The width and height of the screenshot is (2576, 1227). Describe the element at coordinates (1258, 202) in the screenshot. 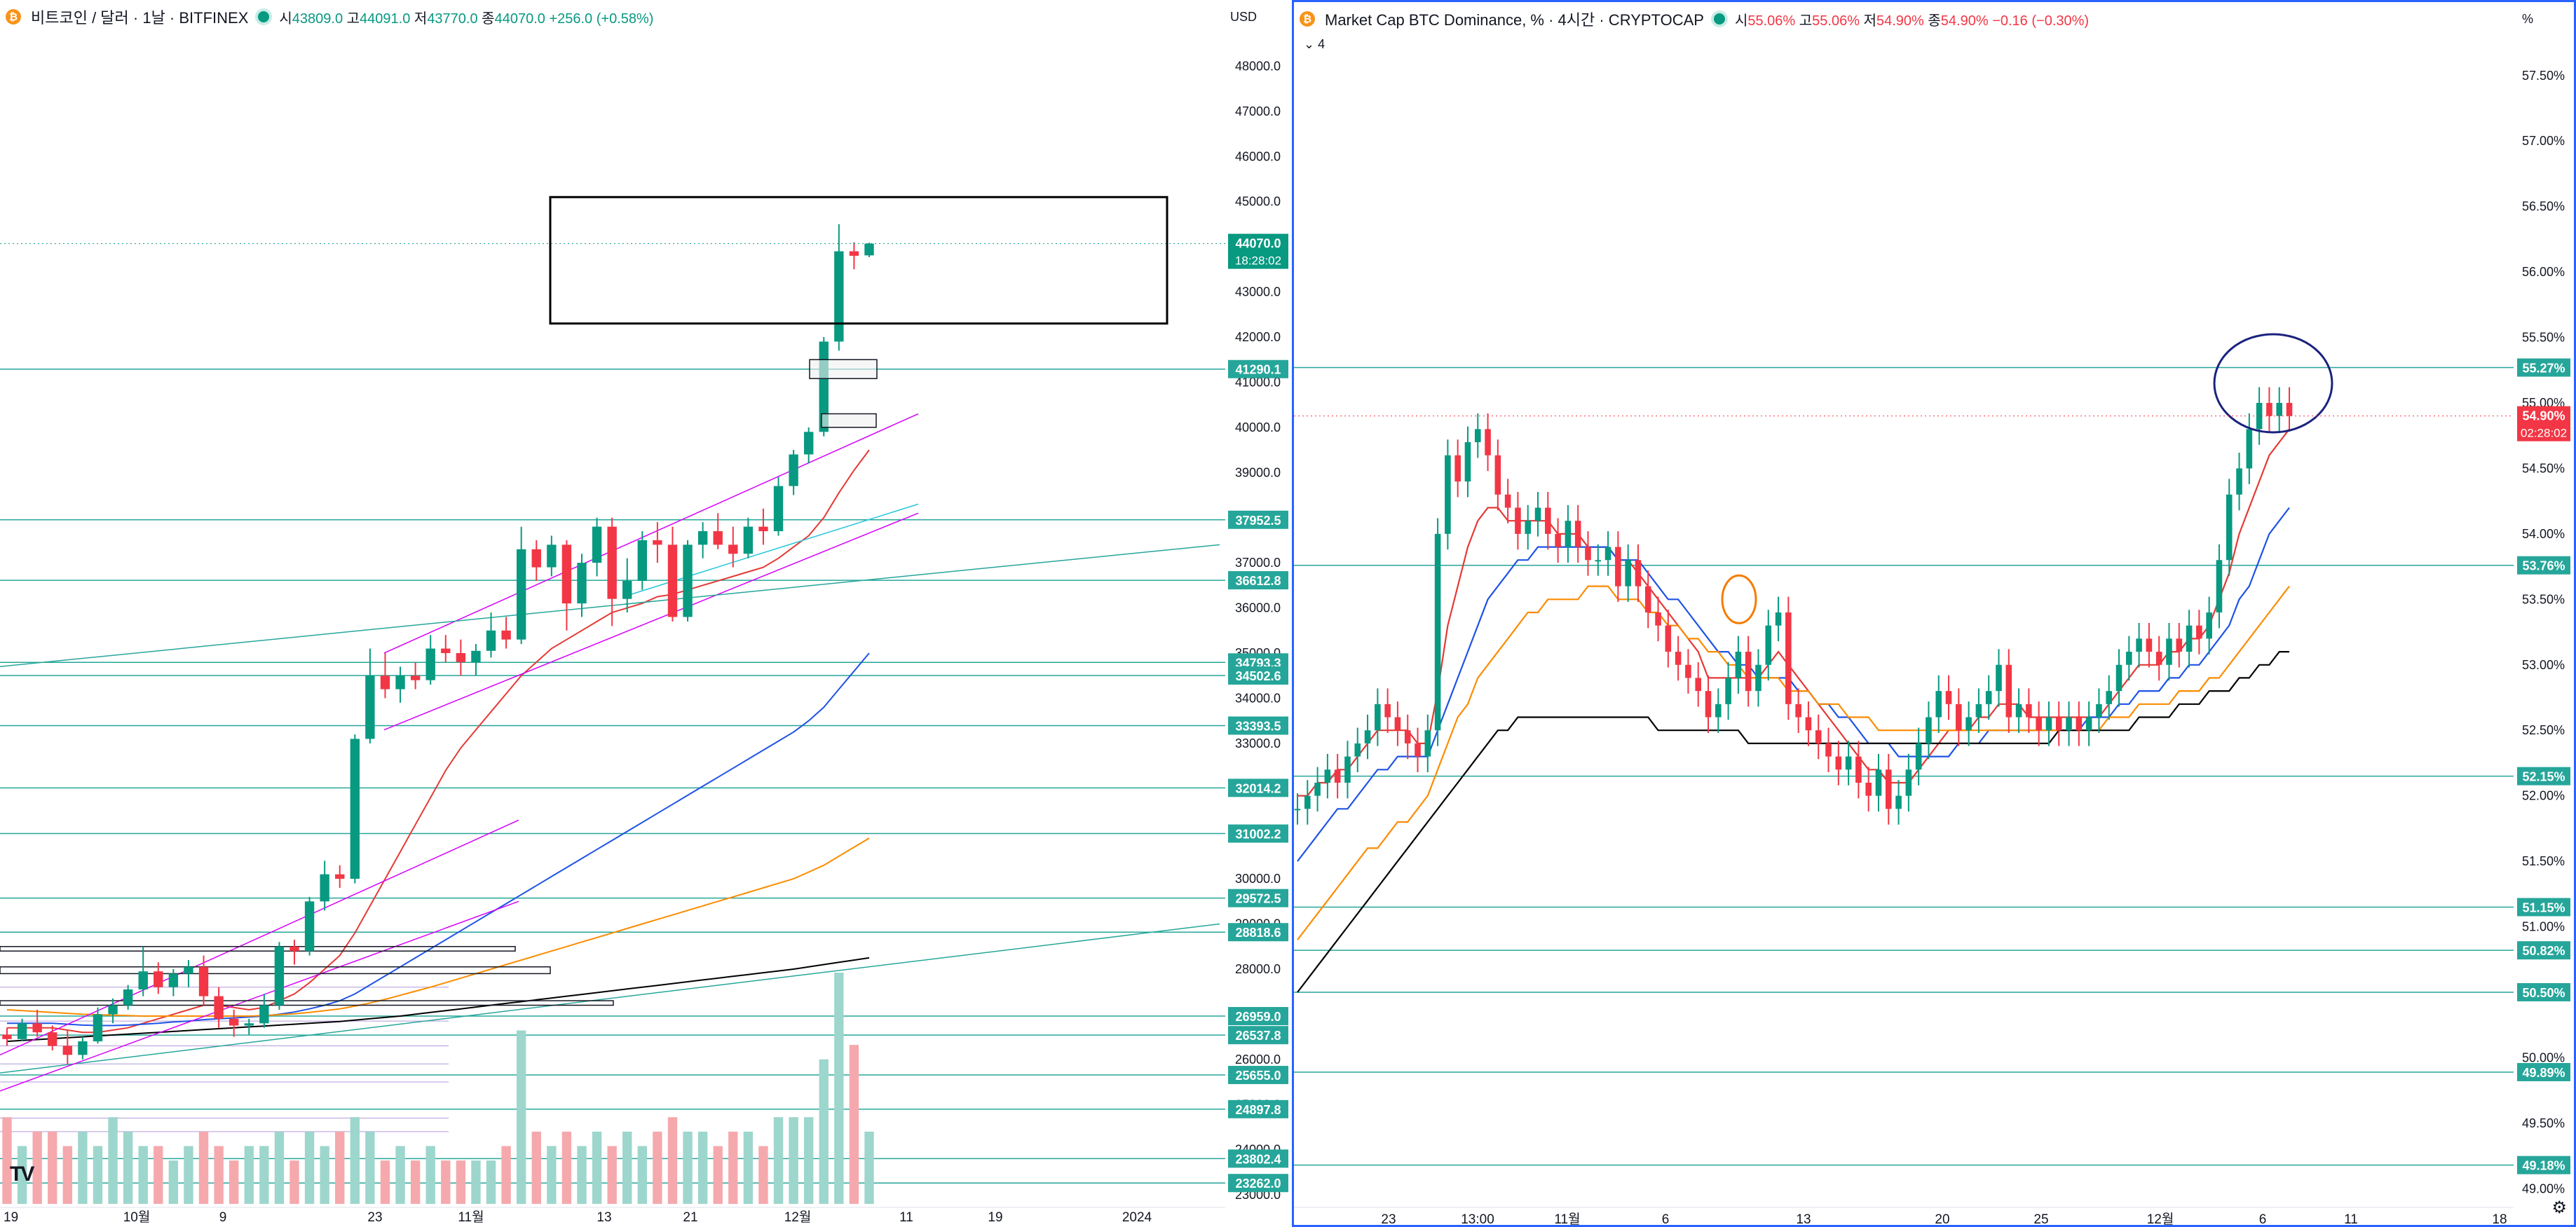

I see `y-tick-label: 45000.0` at that location.